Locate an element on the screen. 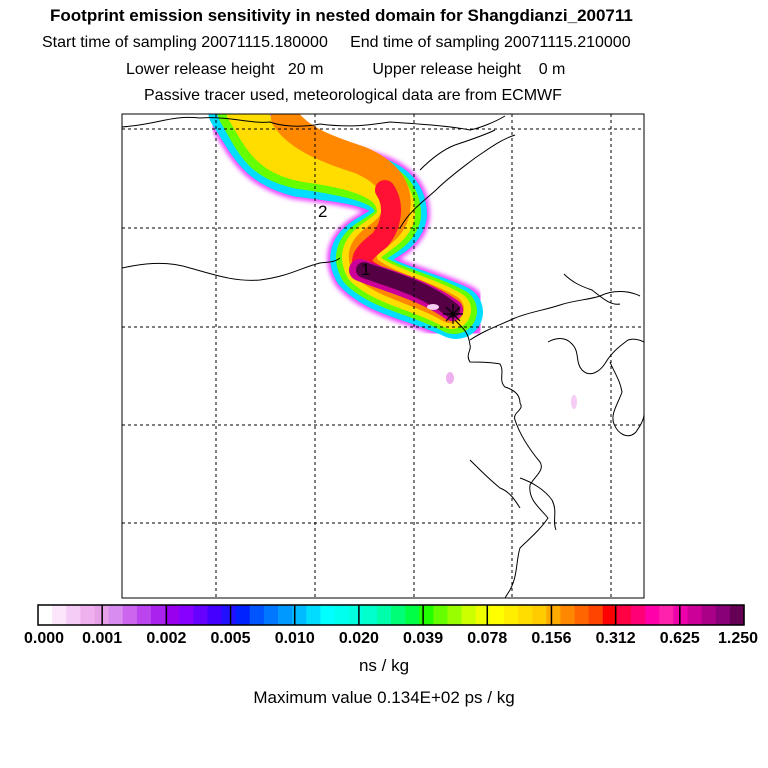 The height and width of the screenshot is (768, 768). colorbar-tick-label: 0.078 is located at coordinates (487, 638).